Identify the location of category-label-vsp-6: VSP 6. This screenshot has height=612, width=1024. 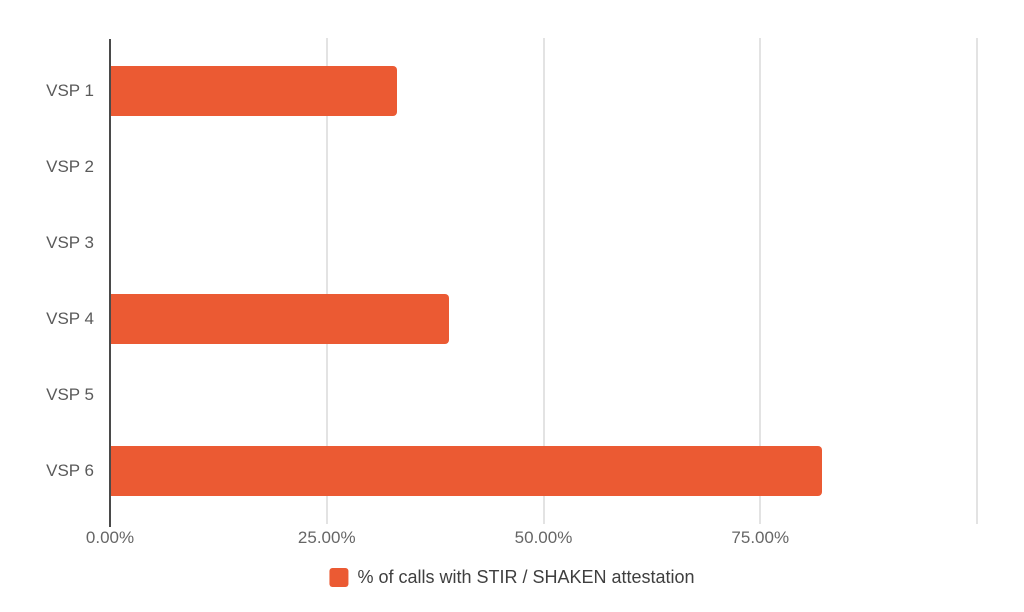
(70, 470).